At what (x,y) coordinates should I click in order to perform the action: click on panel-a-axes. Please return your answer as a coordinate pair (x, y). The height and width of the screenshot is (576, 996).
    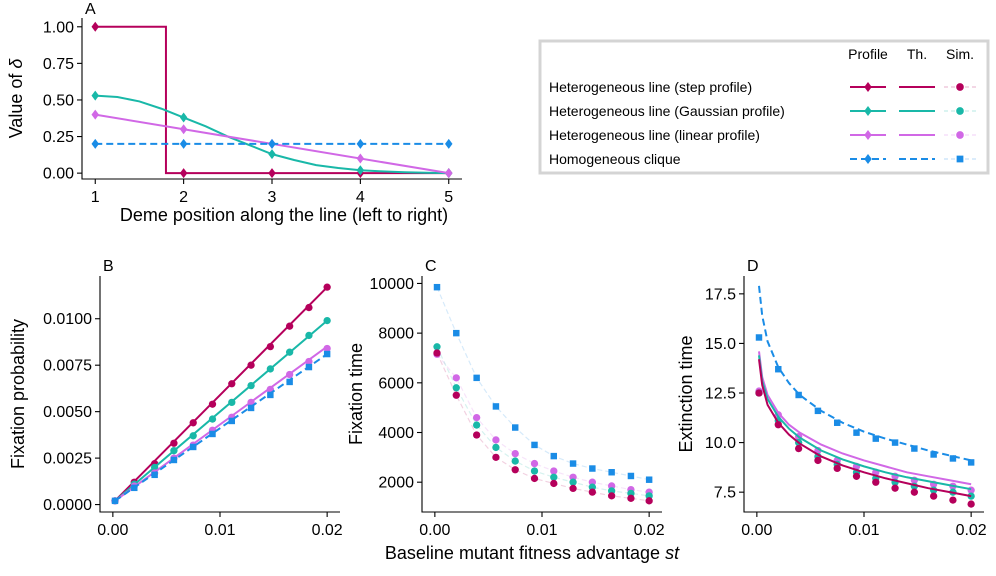
    Looking at the image, I should click on (271, 99).